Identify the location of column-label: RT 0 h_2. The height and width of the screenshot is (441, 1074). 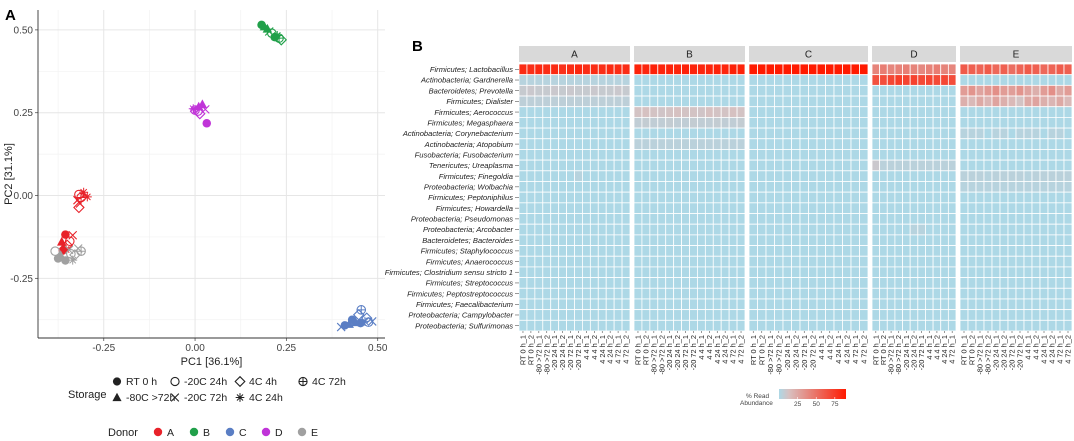
(883, 350).